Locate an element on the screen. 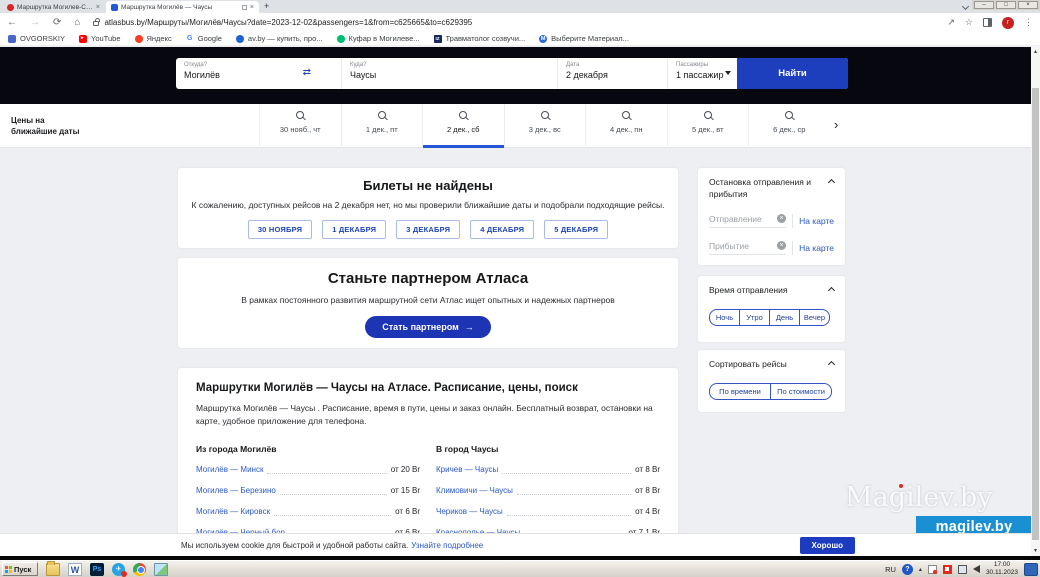 The height and width of the screenshot is (577, 1040). time-option-night: Ночь is located at coordinates (724, 317).